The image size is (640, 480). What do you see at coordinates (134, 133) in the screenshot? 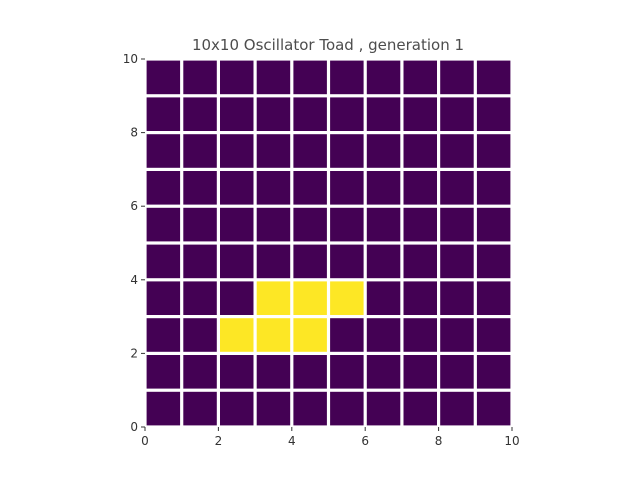
I see `y-tick-label: 8` at bounding box center [134, 133].